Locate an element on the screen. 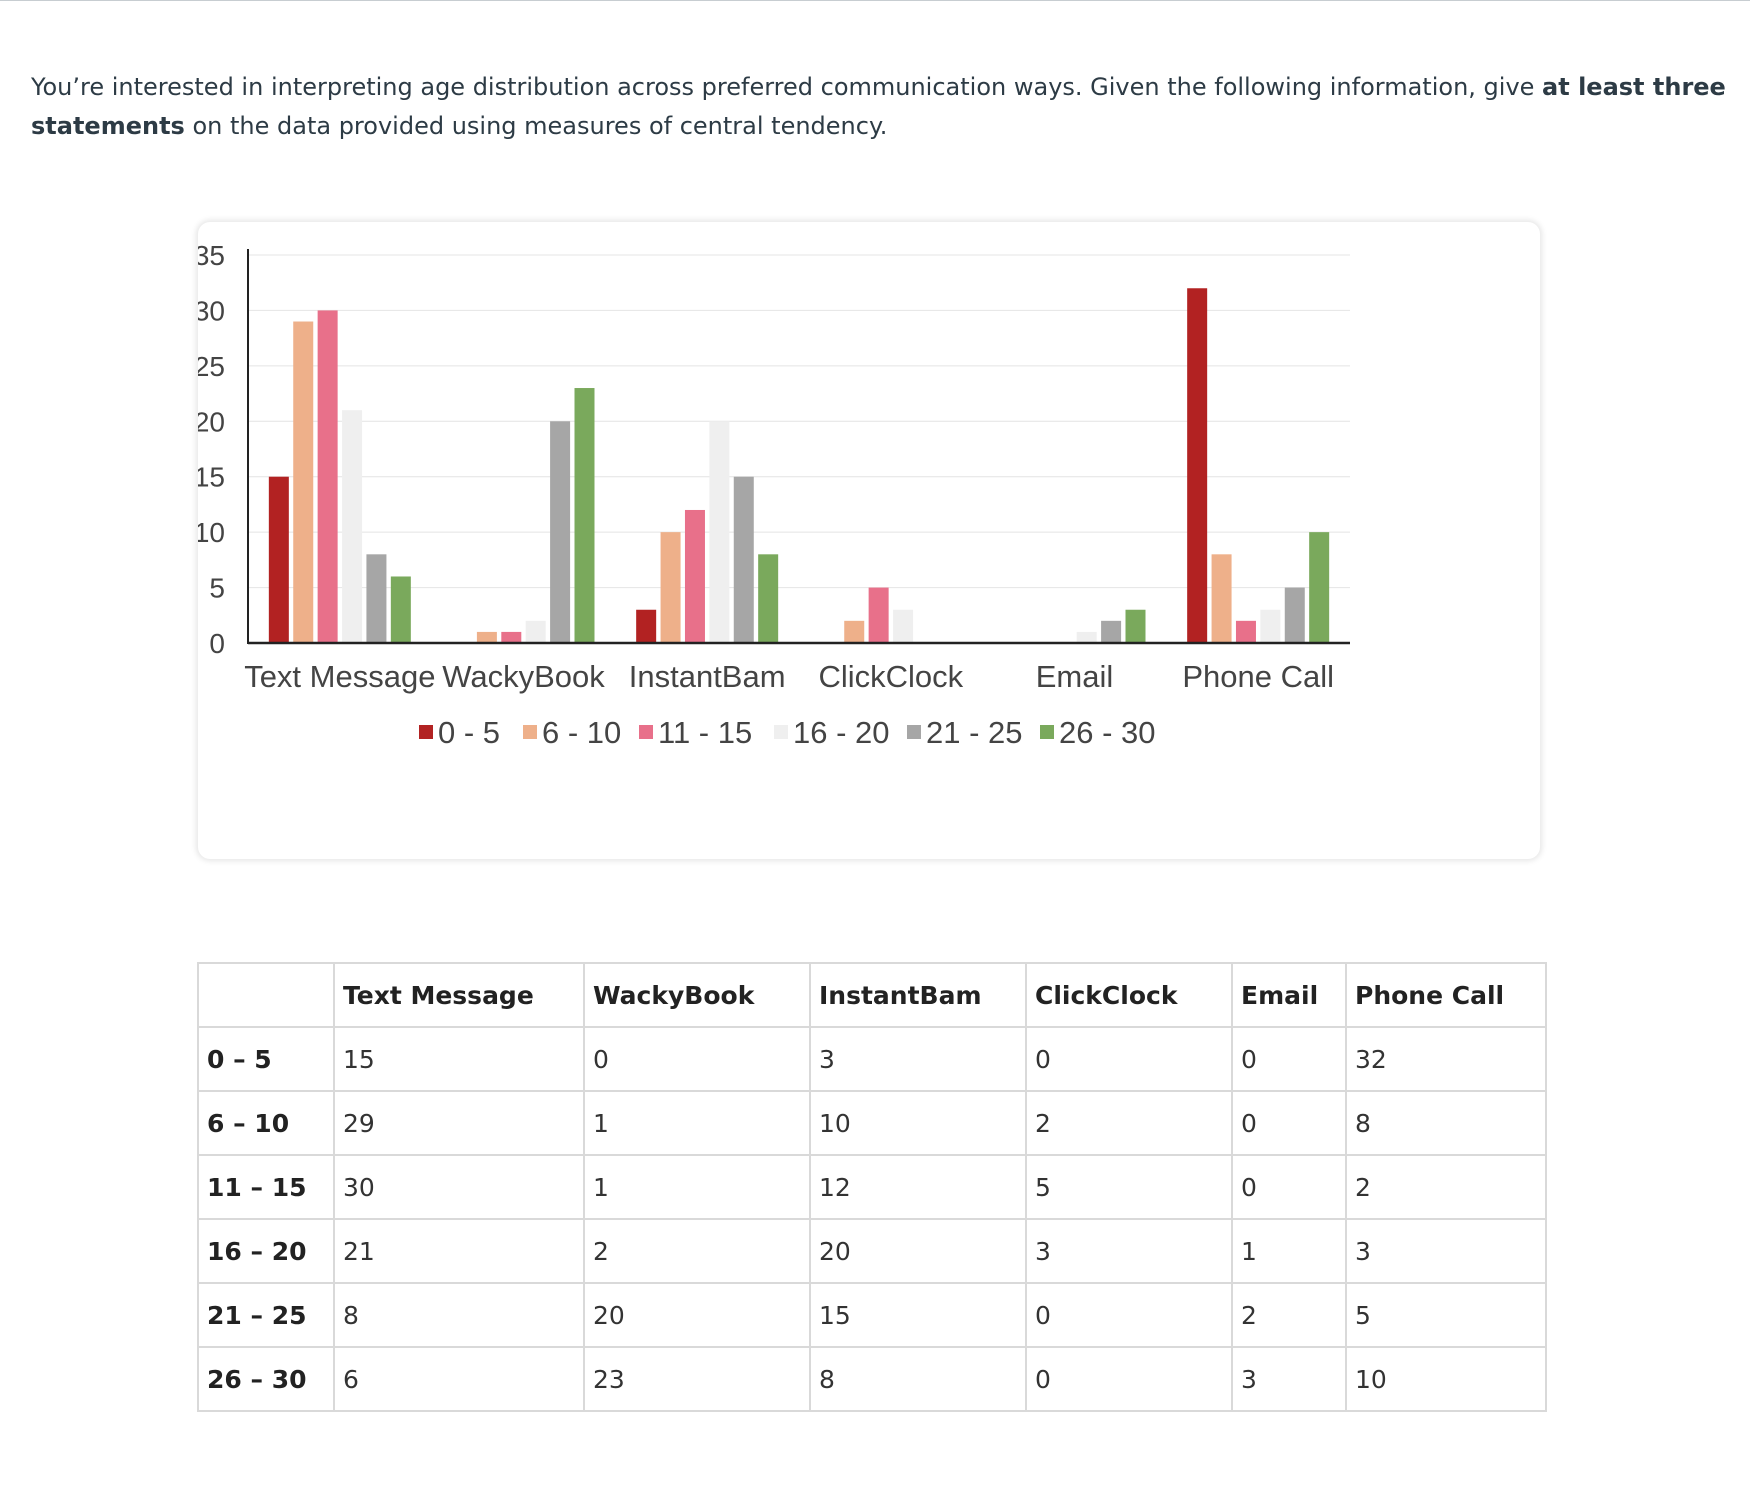 The width and height of the screenshot is (1750, 1492). table-cell: 32 is located at coordinates (1446, 1059).